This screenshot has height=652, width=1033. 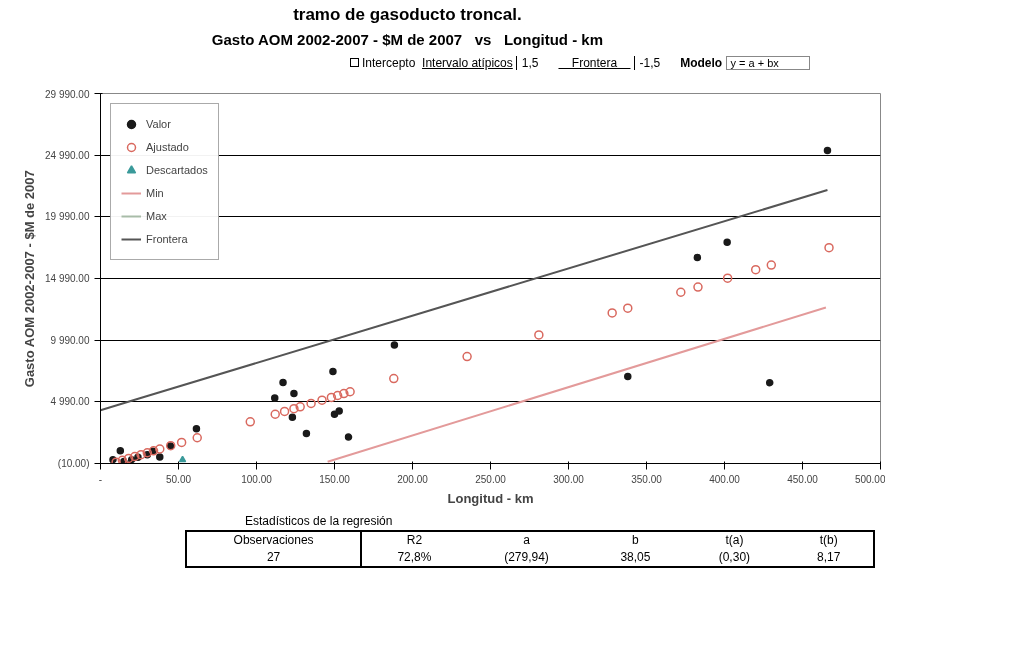 I want to click on text: t(b), so click(x=828, y=541).